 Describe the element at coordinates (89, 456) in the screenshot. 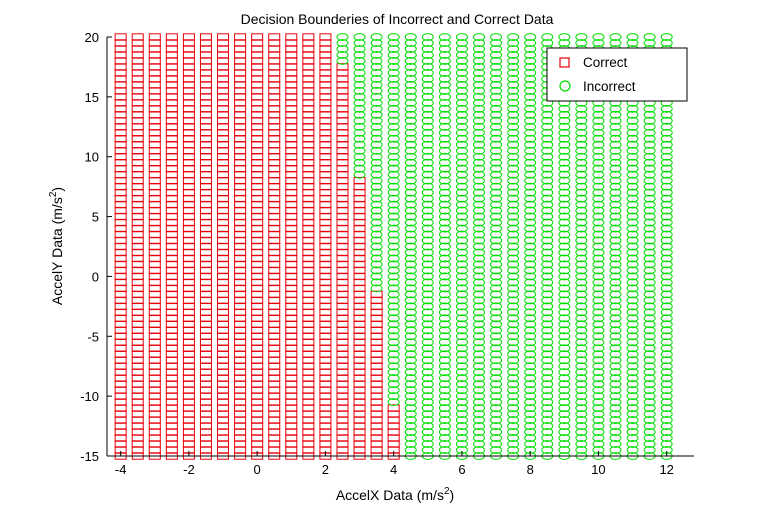

I see `y-tick-label: -15` at that location.